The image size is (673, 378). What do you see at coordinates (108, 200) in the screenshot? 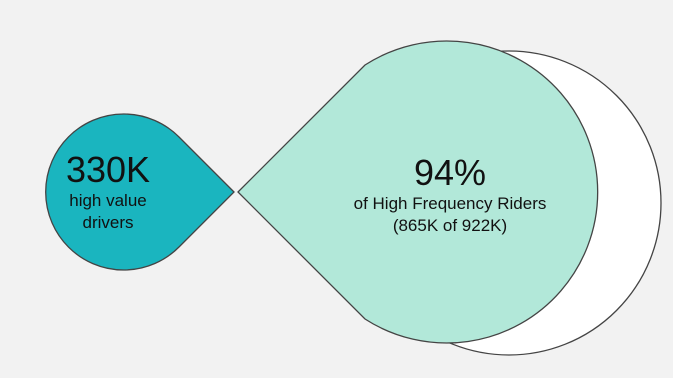
I see `left-label-line-1: high value` at bounding box center [108, 200].